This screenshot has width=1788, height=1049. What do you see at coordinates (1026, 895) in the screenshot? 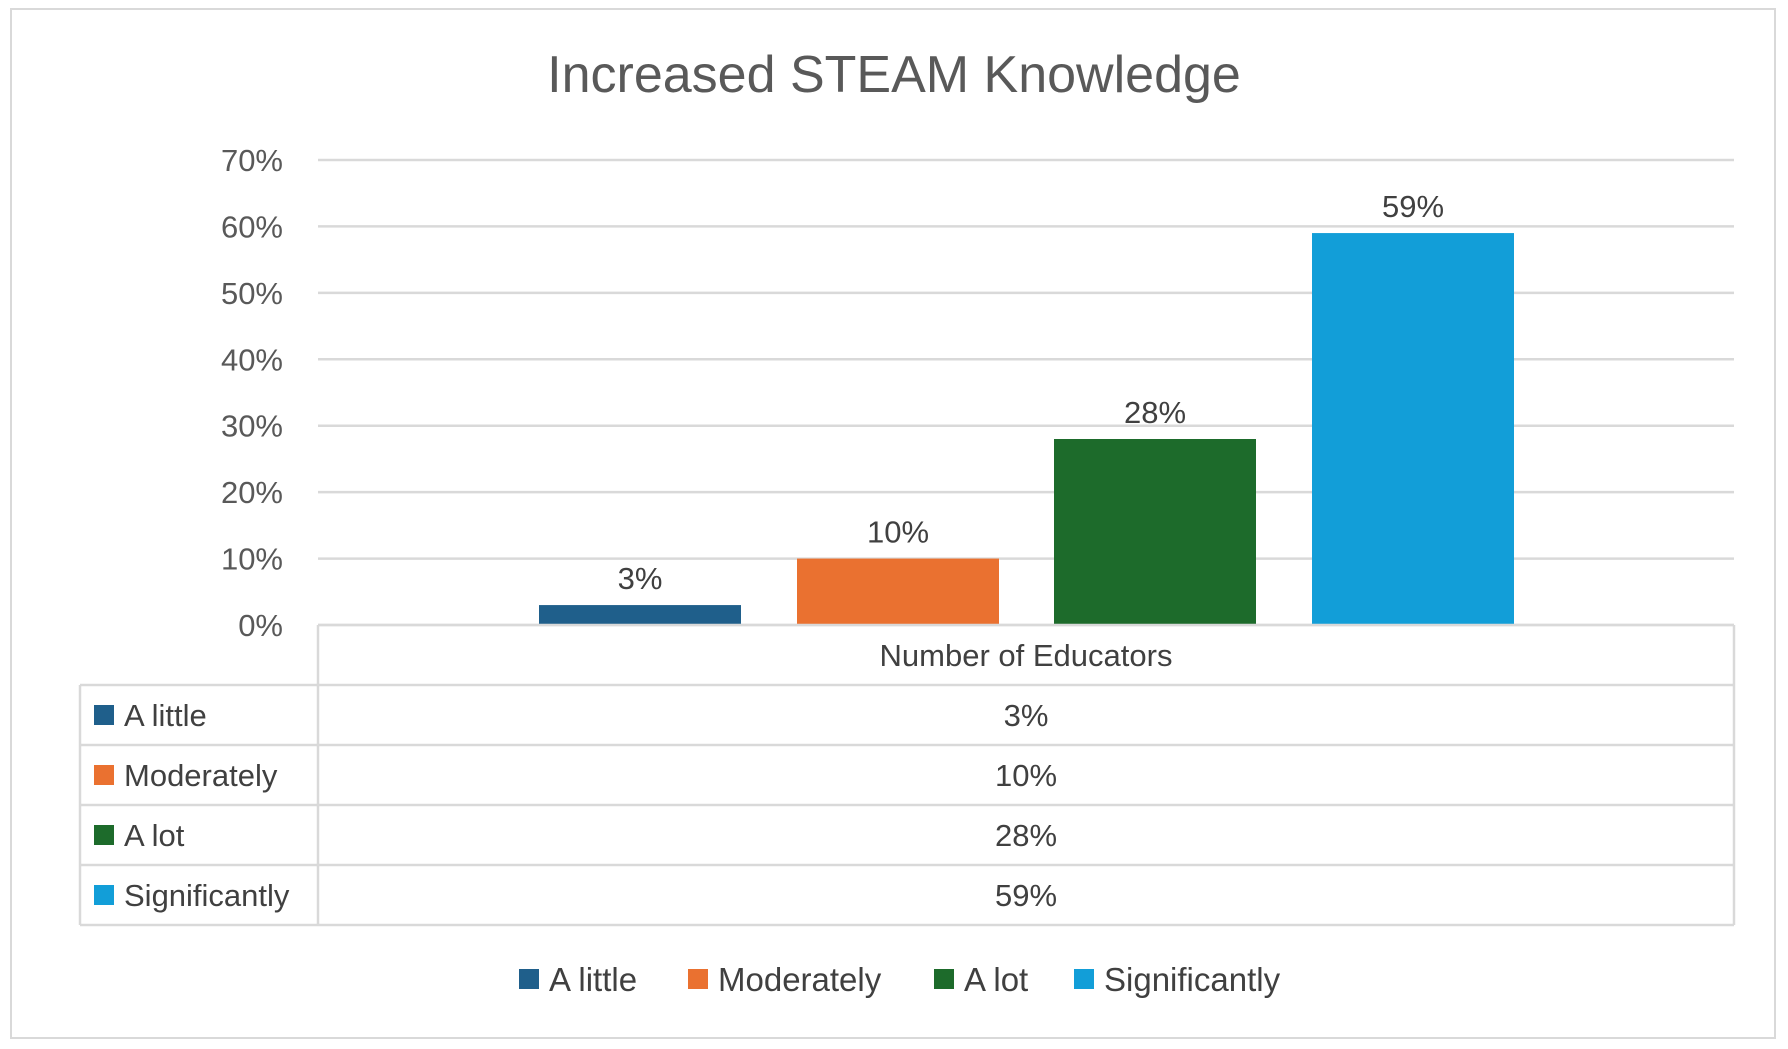
I see `table-cell-value: 59%` at bounding box center [1026, 895].